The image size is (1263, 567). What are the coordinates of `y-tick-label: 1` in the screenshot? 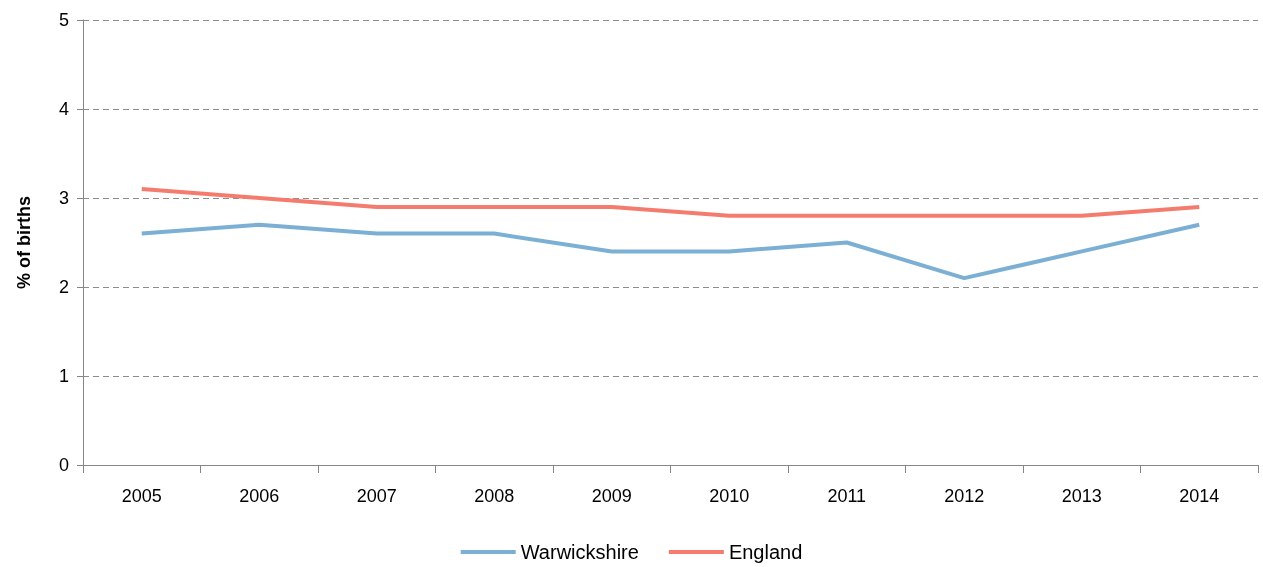 It's located at (63, 376).